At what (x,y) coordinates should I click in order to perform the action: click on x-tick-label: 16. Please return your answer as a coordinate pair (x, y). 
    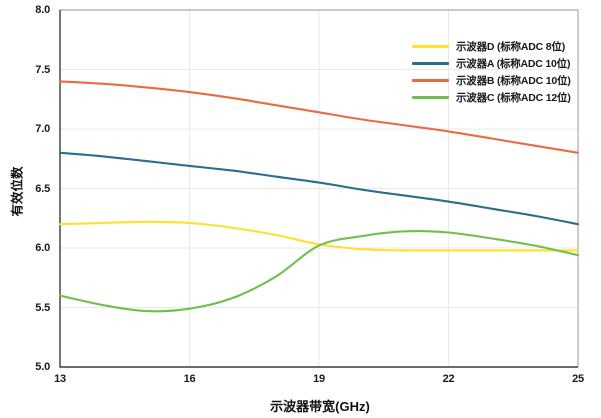
    Looking at the image, I should click on (189, 379).